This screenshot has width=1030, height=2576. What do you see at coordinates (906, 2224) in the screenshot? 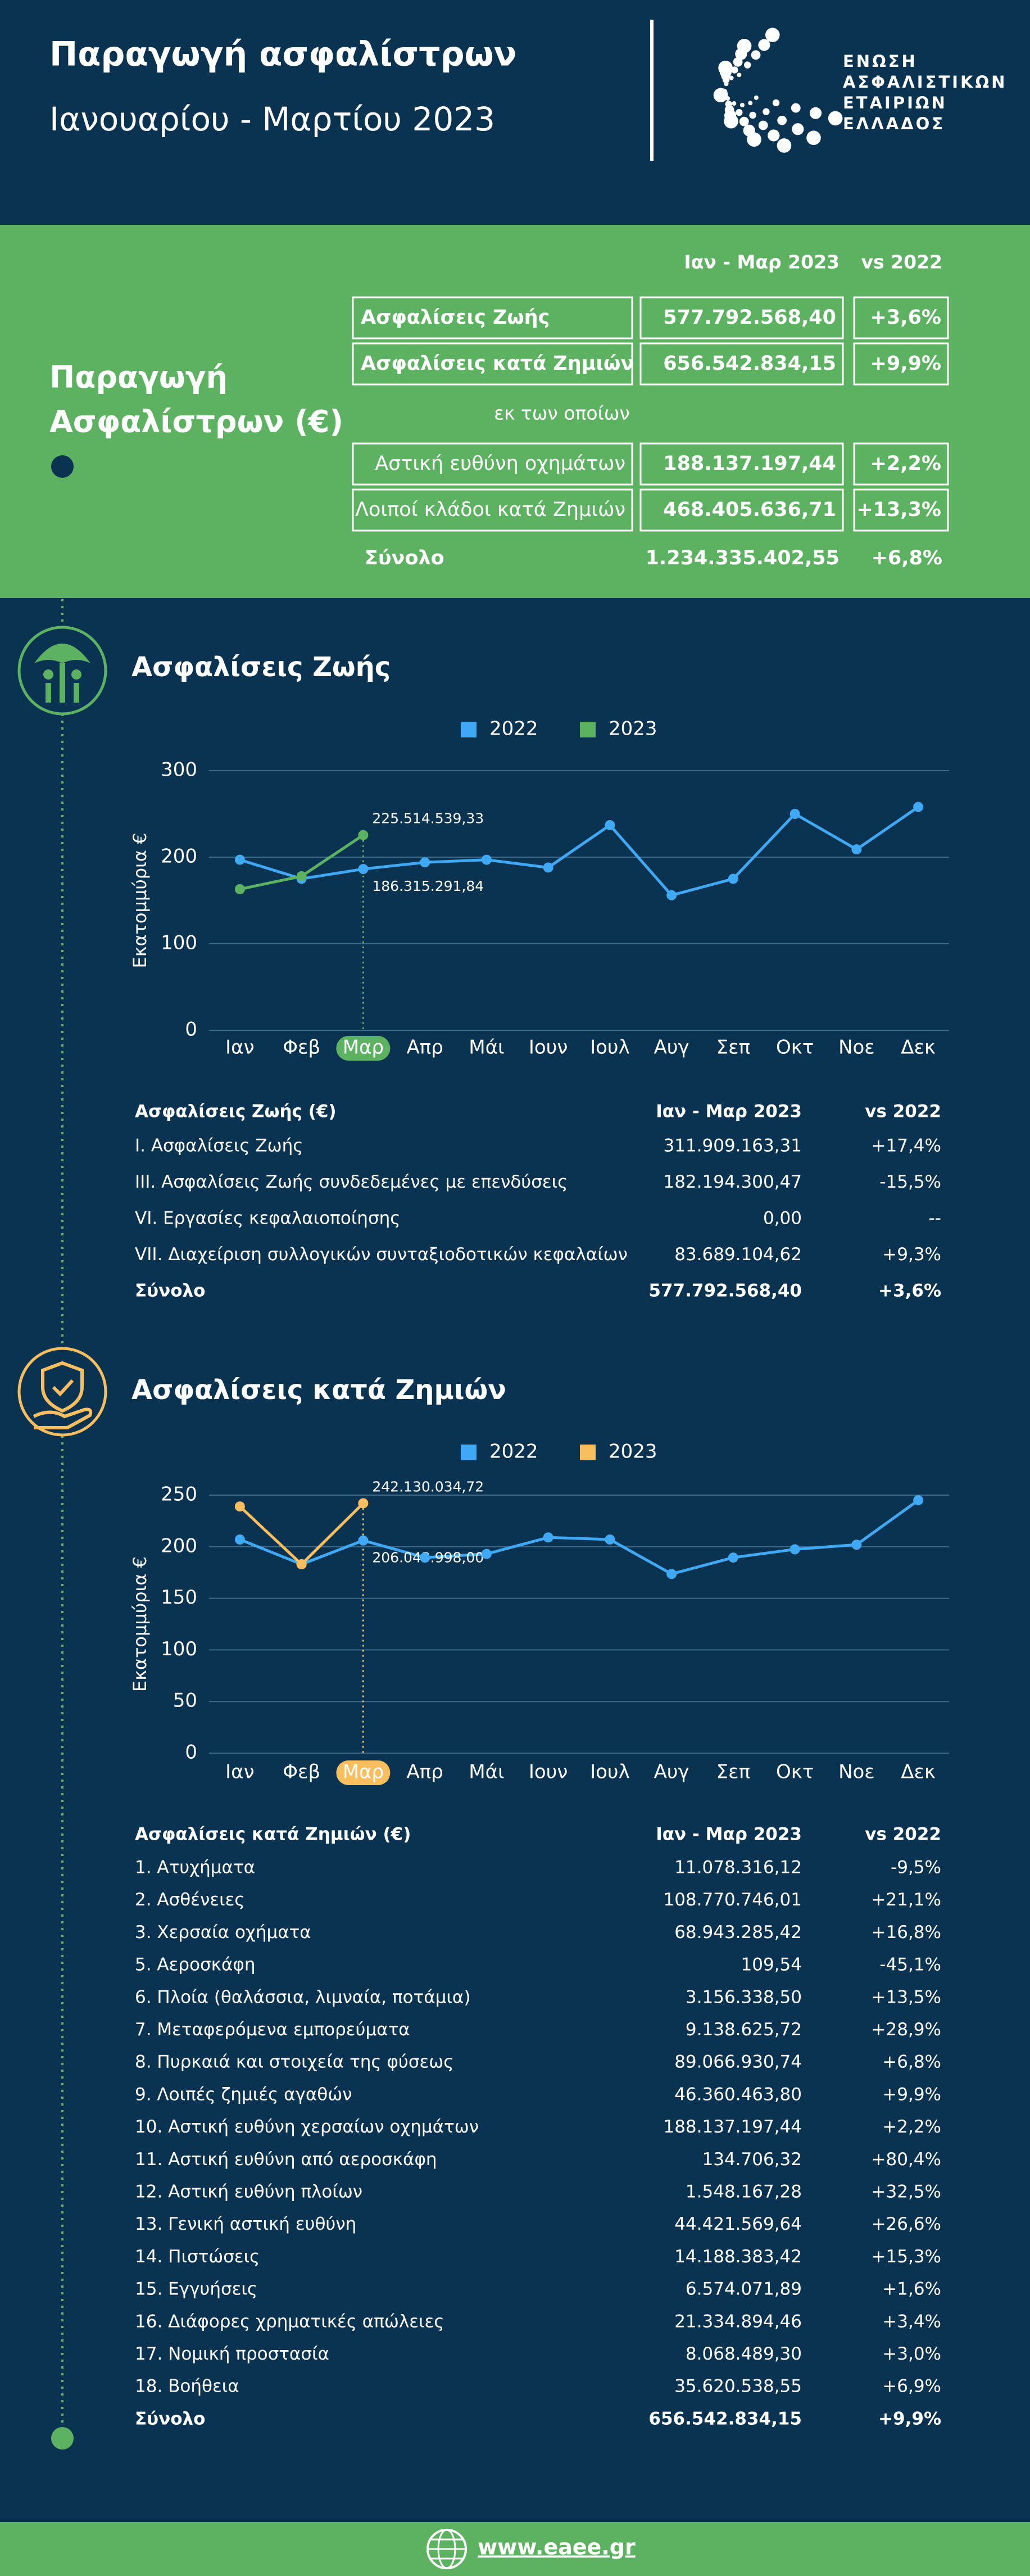
I see `table-row-change: +26,6%` at bounding box center [906, 2224].